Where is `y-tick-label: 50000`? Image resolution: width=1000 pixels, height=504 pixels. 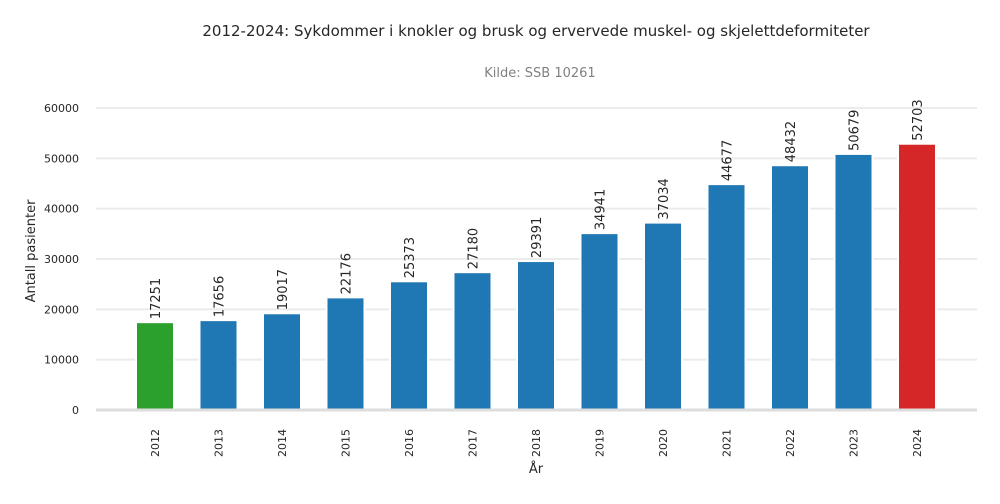 y-tick-label: 50000 is located at coordinates (61, 158).